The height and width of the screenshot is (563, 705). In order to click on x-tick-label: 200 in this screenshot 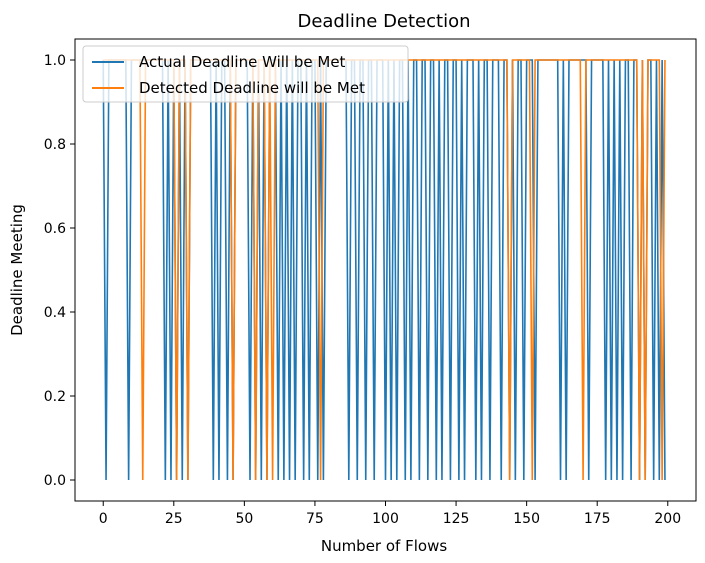, I will do `click(667, 519)`.